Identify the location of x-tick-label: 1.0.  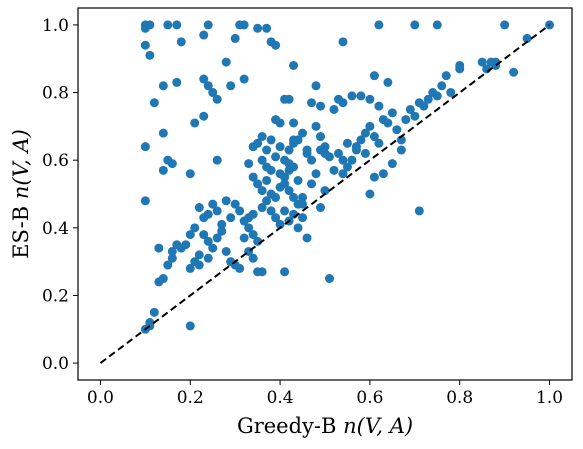
(549, 398).